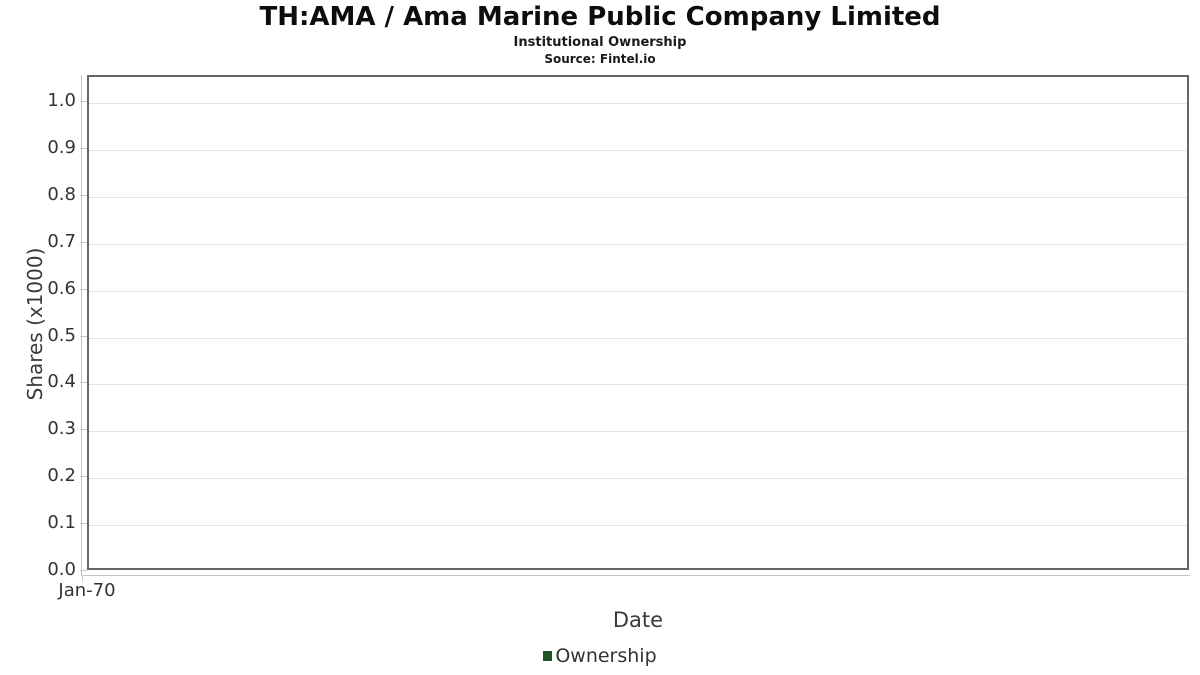 The image size is (1200, 675). Describe the element at coordinates (61, 288) in the screenshot. I see `y-tick-label-0.6: 0.6` at that location.